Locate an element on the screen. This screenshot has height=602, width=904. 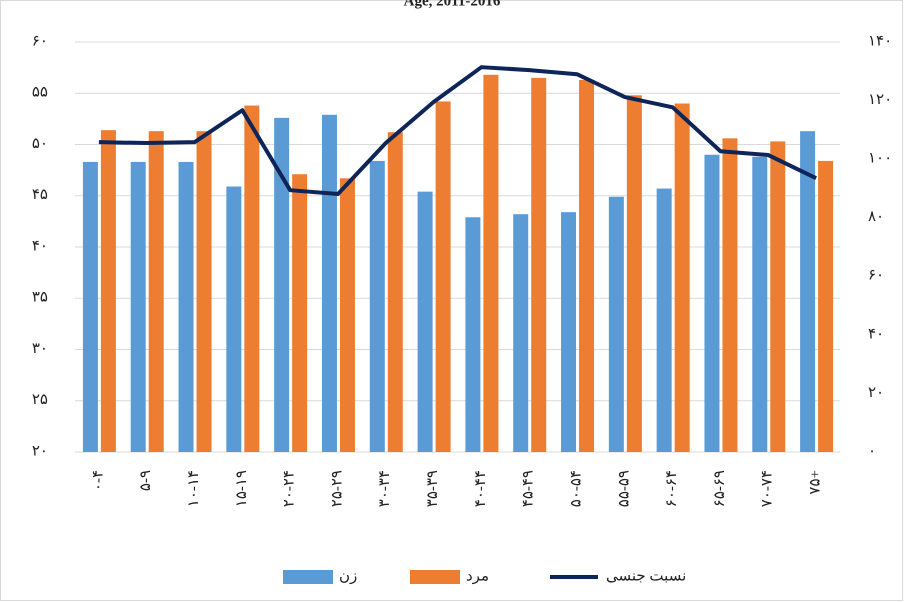
y-tick-label: ۲۵ is located at coordinates (40, 400).